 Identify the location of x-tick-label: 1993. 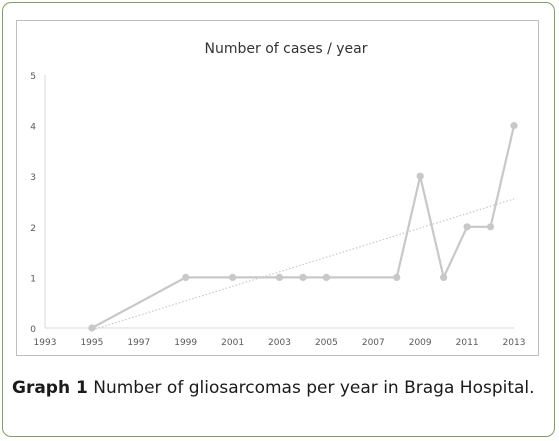
(45, 343).